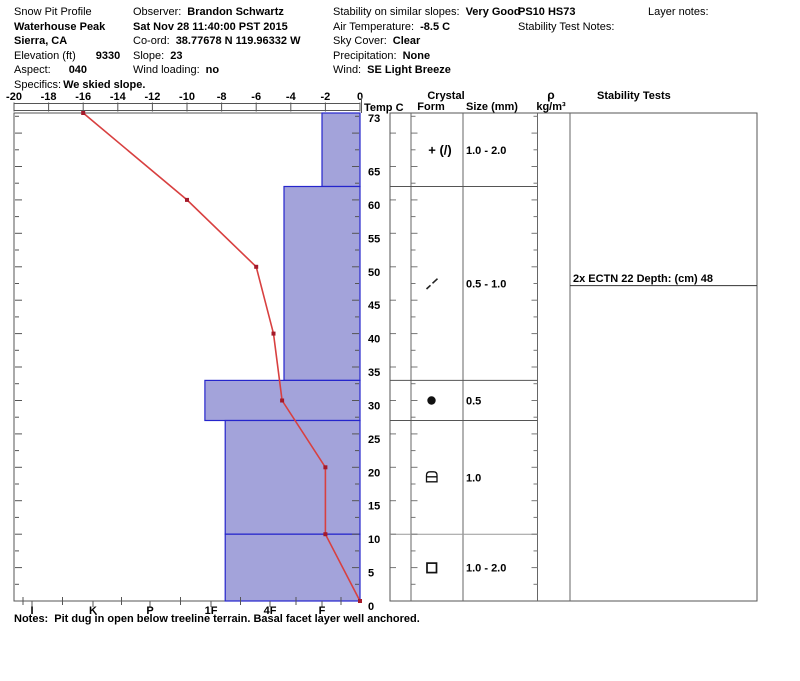 The width and height of the screenshot is (800, 681). I want to click on svg-text: 4F, so click(270, 611).